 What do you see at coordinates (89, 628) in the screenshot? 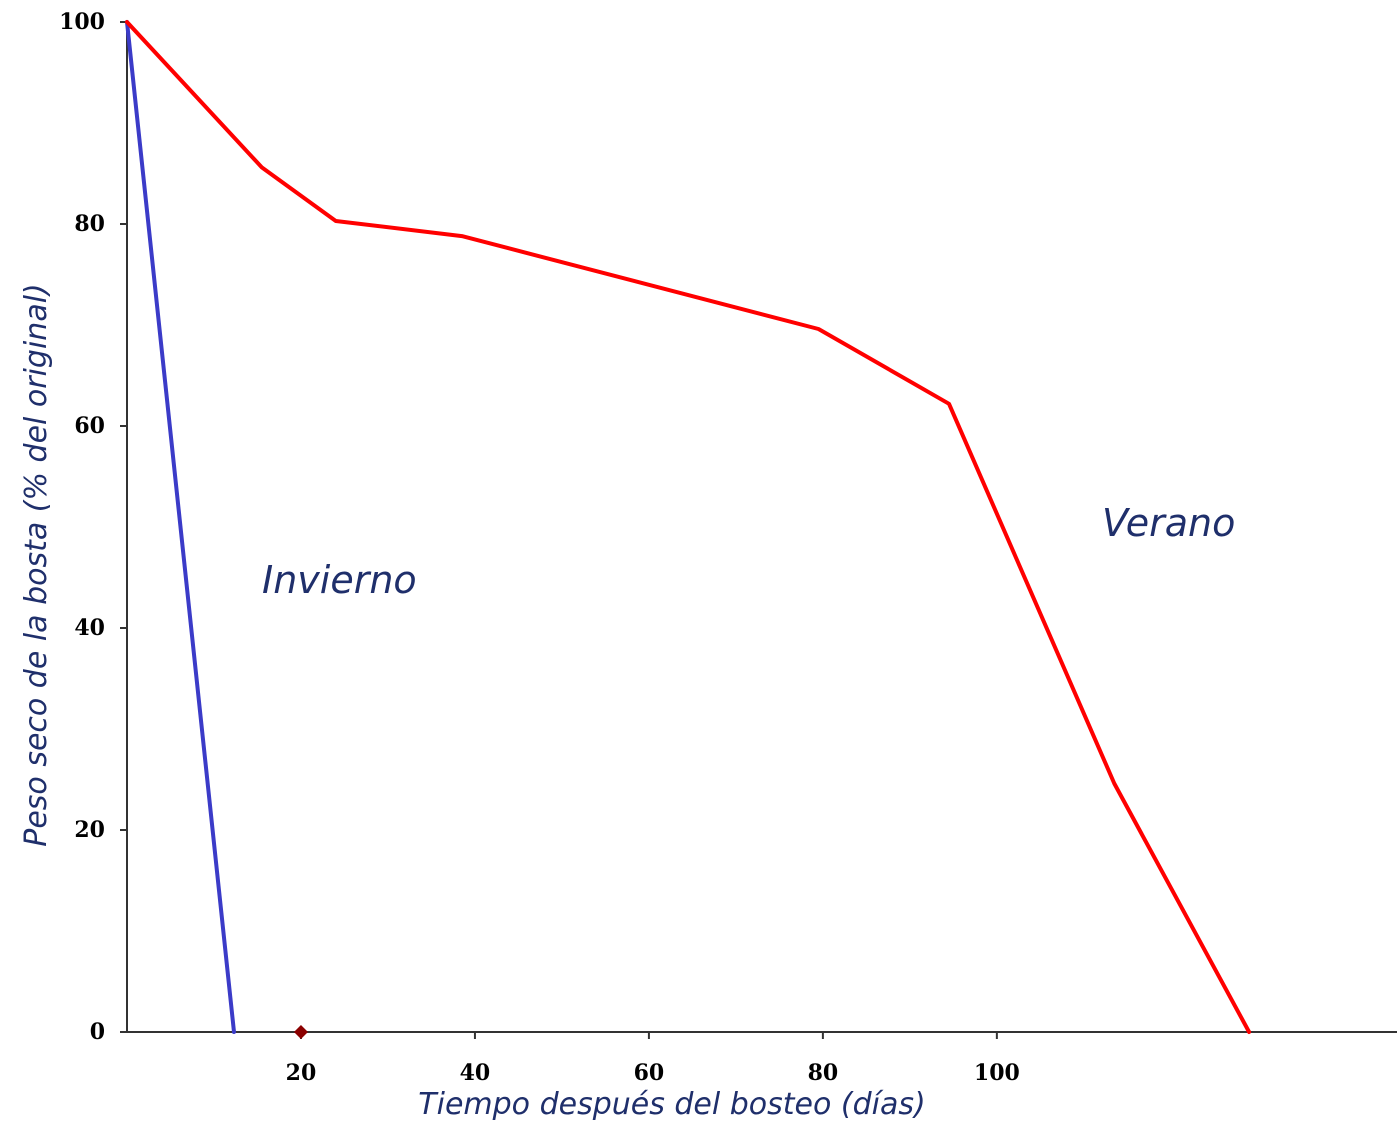
I see `y-tick-label: 40` at bounding box center [89, 628].